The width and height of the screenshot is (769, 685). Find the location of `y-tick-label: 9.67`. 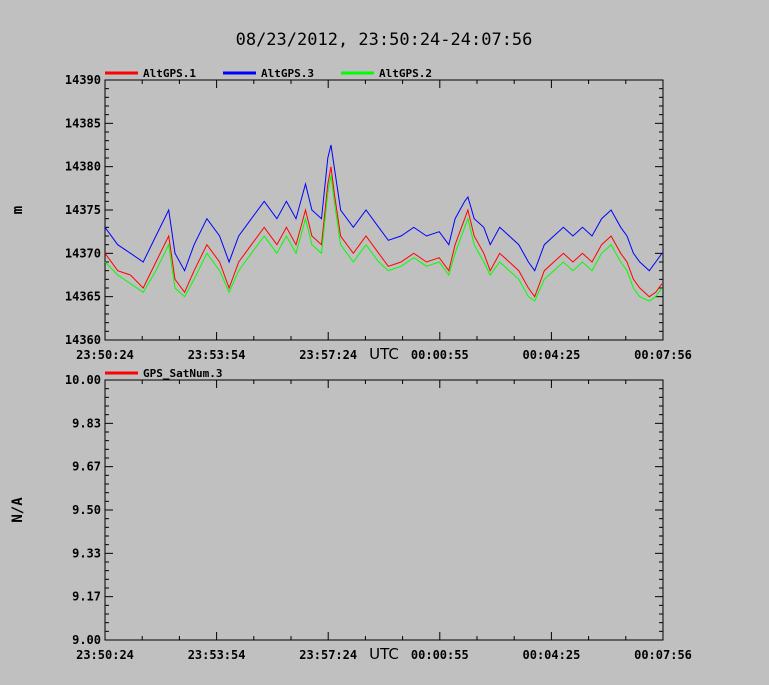

y-tick-label: 9.67 is located at coordinates (86, 467).